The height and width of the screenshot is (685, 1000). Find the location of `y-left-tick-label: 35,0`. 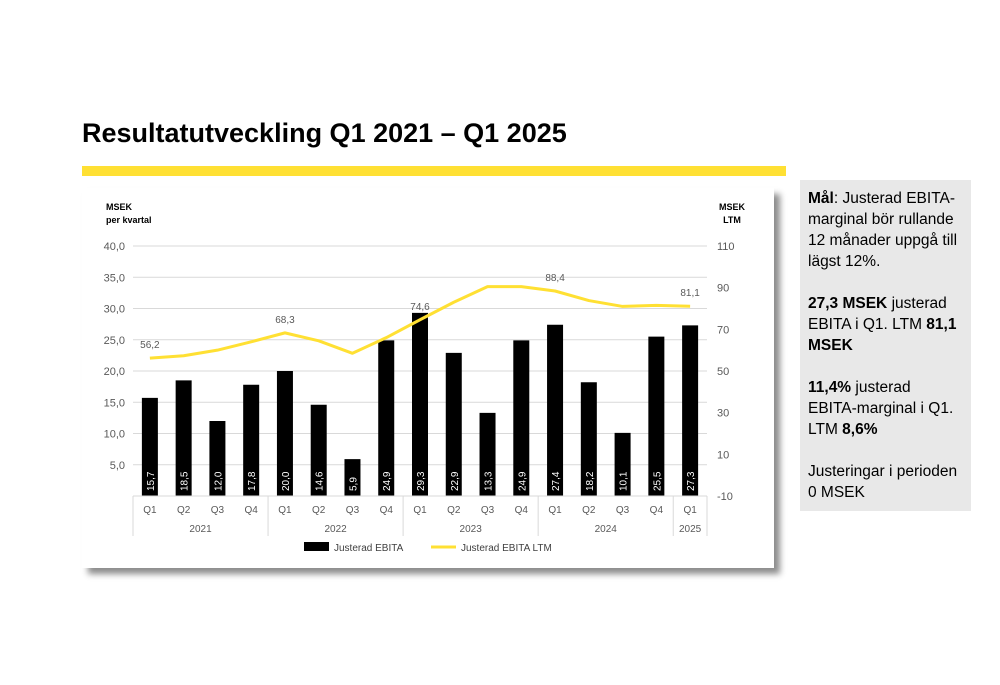

y-left-tick-label: 35,0 is located at coordinates (114, 278).